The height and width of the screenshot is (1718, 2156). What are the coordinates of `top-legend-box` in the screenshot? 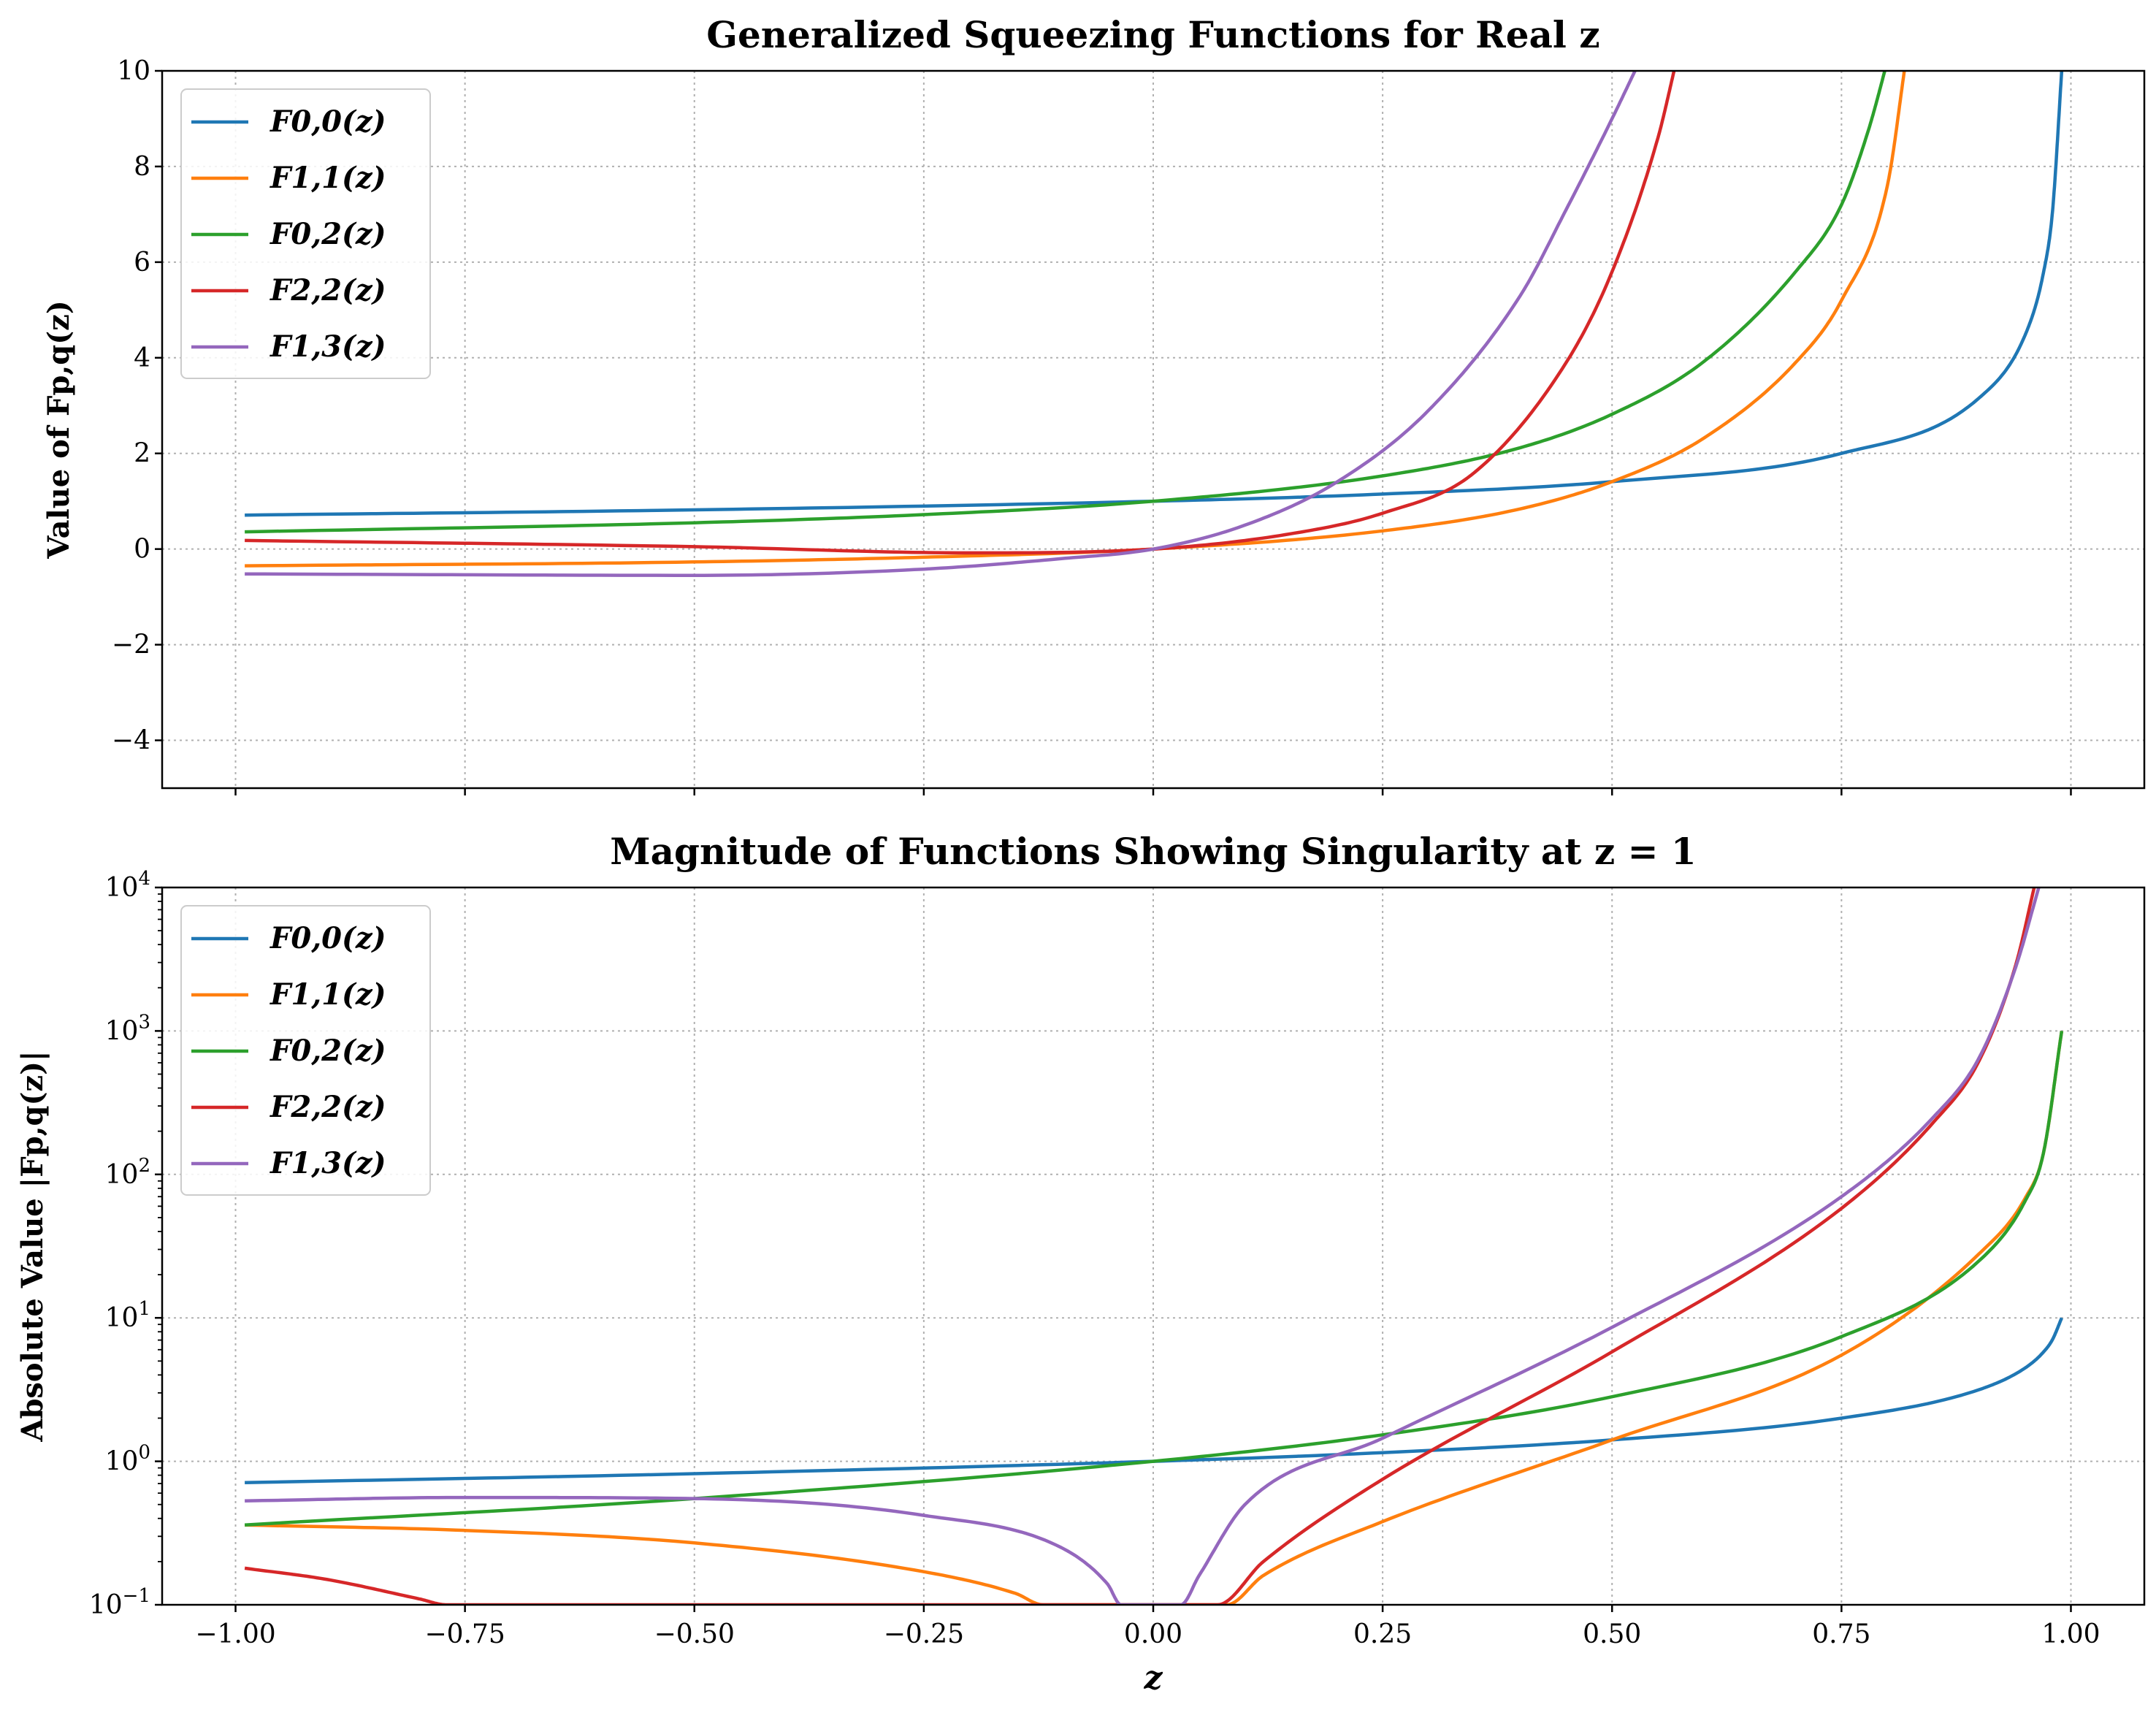 It's located at (306, 233).